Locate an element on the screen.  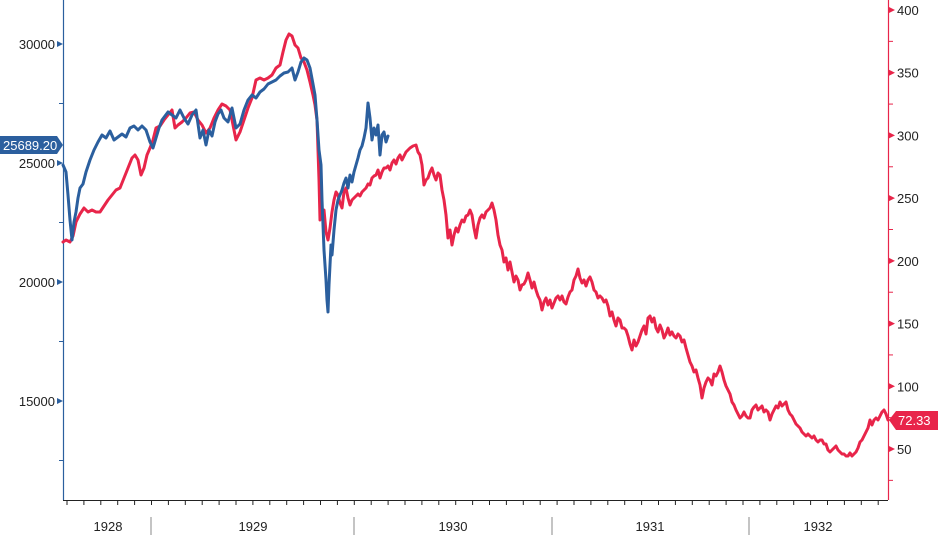
left-tick-label: 20000 is located at coordinates (37, 282).